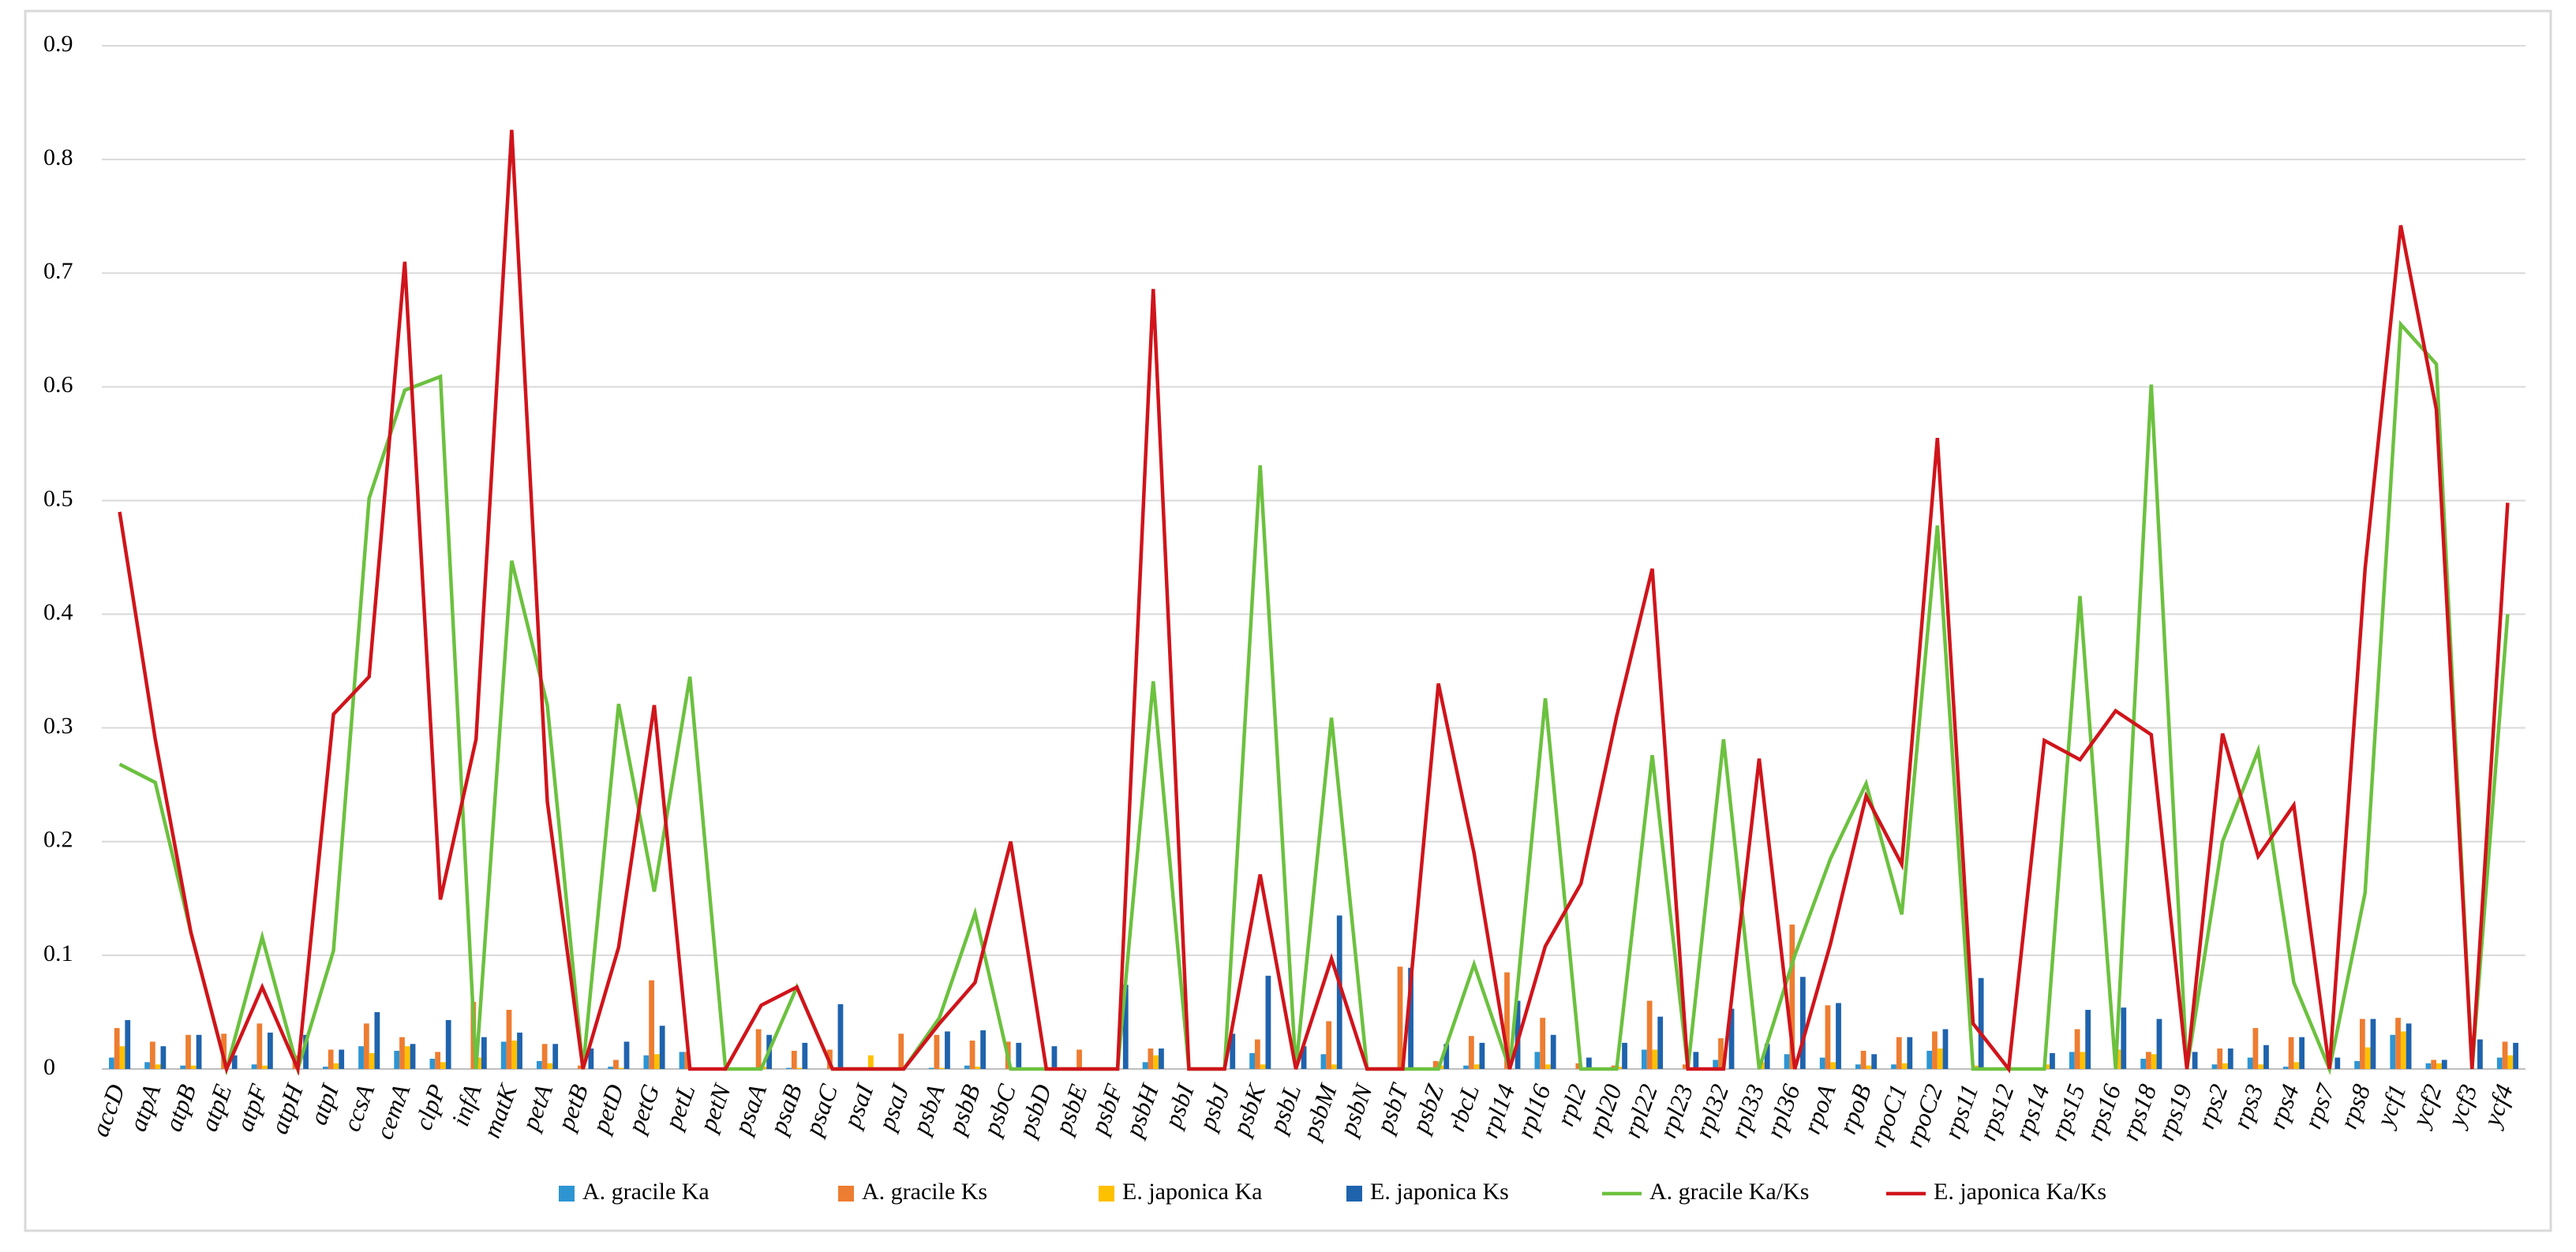 The height and width of the screenshot is (1252, 2576). What do you see at coordinates (58, 612) in the screenshot?
I see `y-tick-label: 0.4` at bounding box center [58, 612].